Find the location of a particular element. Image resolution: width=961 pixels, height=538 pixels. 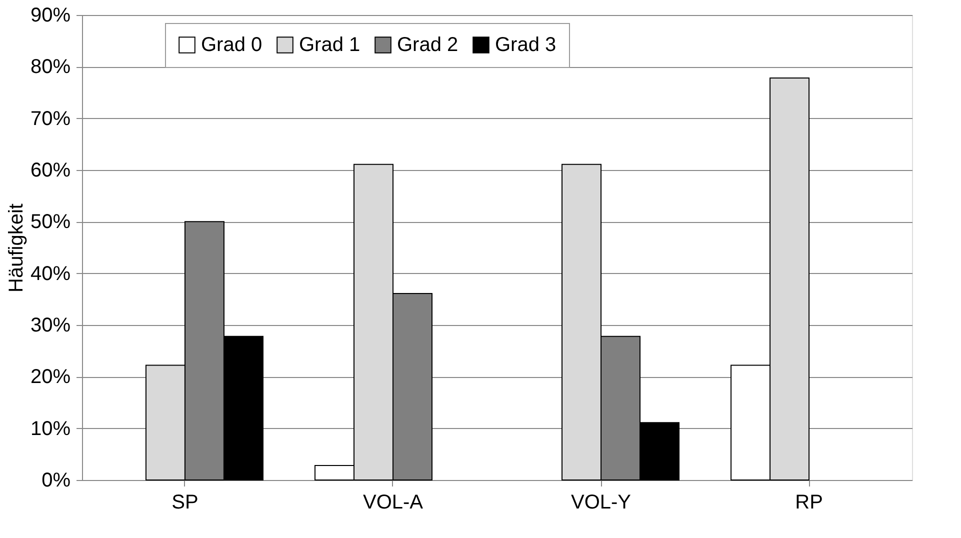

legend-label: Grad 3 is located at coordinates (525, 45).